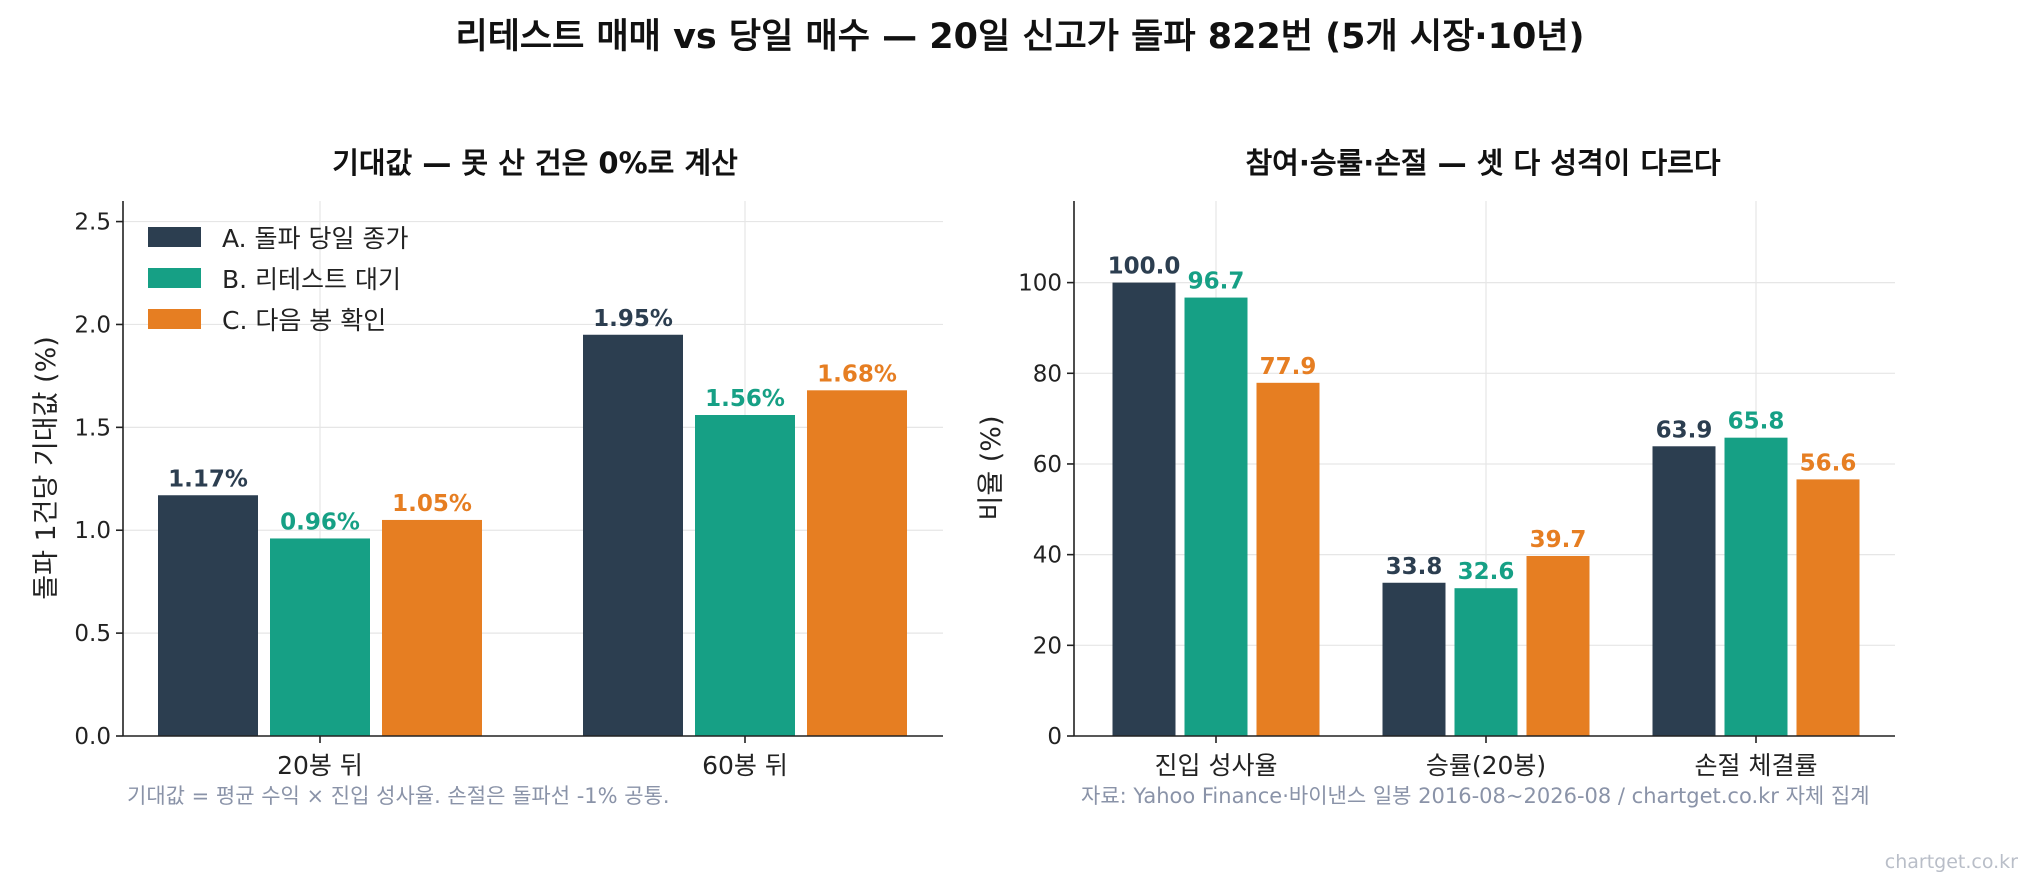  Describe the element at coordinates (1047, 374) in the screenshot. I see `right-y-tick-label: 80` at that location.